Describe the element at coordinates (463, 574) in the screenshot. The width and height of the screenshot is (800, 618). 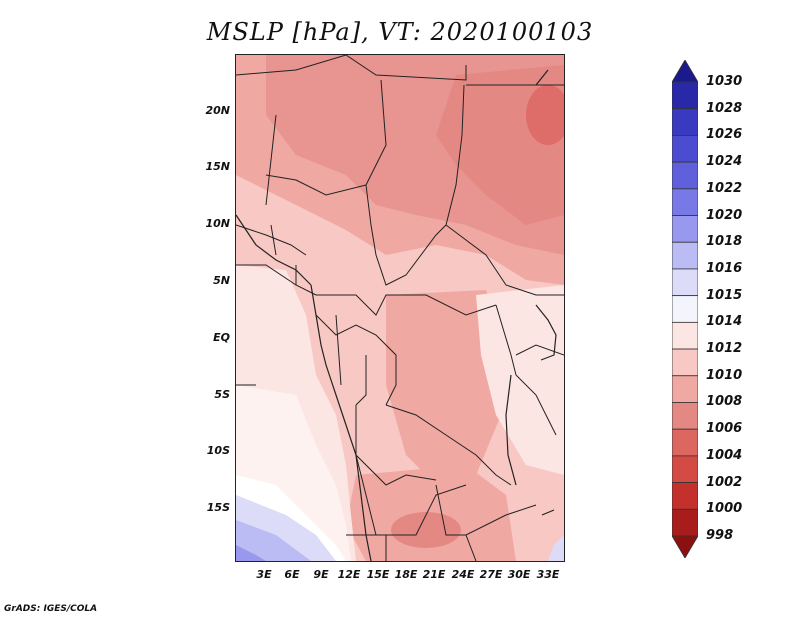
I see `lon-label-24e: 24E` at that location.